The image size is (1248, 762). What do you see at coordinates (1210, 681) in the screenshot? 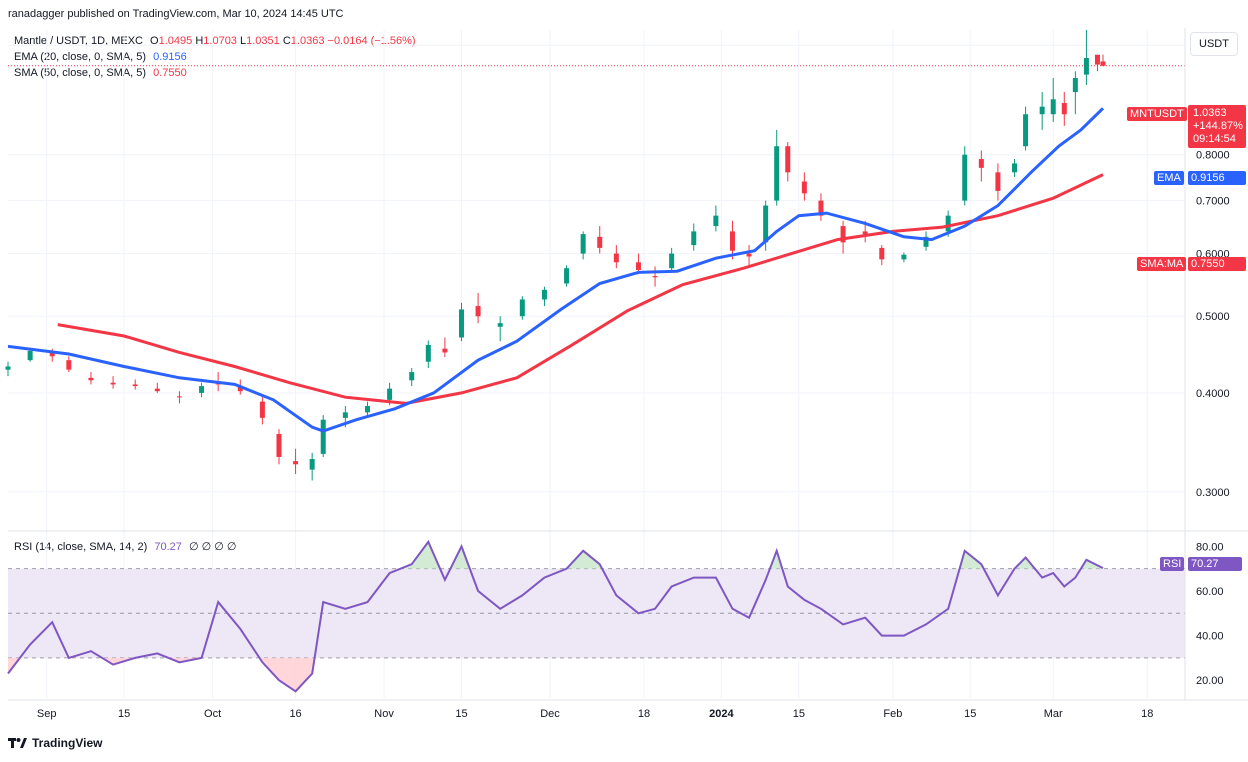
I see `rsi-tick-label: 20.00` at bounding box center [1210, 681].